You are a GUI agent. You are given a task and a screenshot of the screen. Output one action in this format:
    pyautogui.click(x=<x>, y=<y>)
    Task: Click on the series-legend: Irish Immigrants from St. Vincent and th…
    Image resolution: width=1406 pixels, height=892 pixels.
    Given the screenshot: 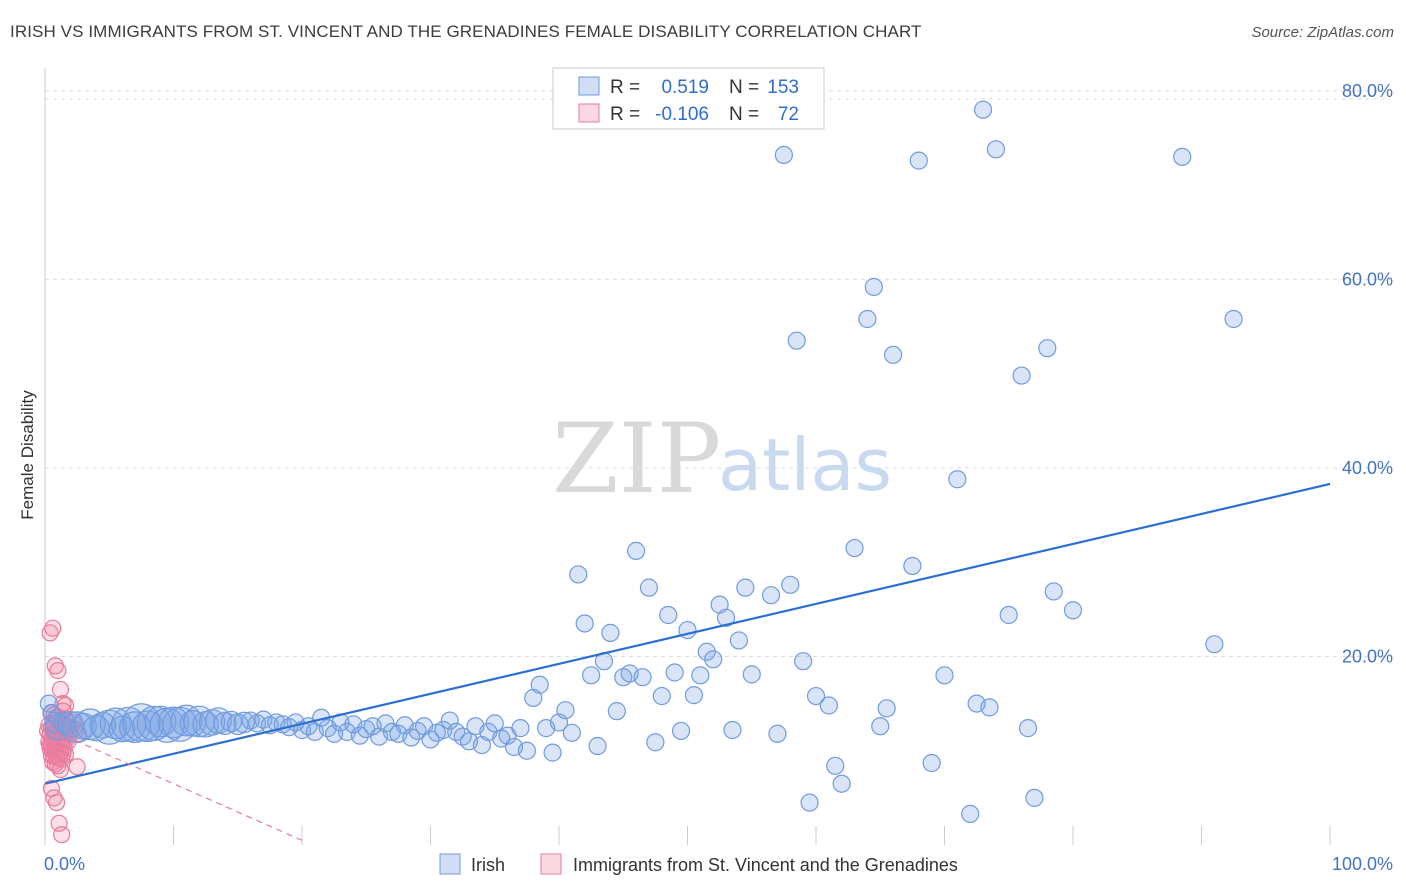 What is the action you would take?
    pyautogui.click(x=698, y=864)
    